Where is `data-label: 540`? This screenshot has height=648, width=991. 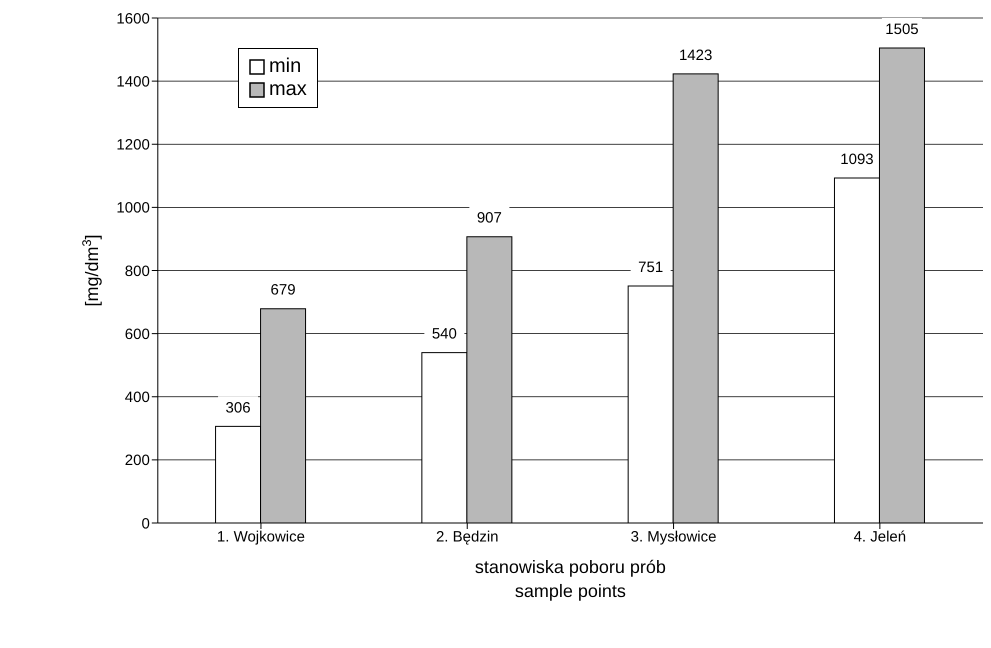 data-label: 540 is located at coordinates (444, 334).